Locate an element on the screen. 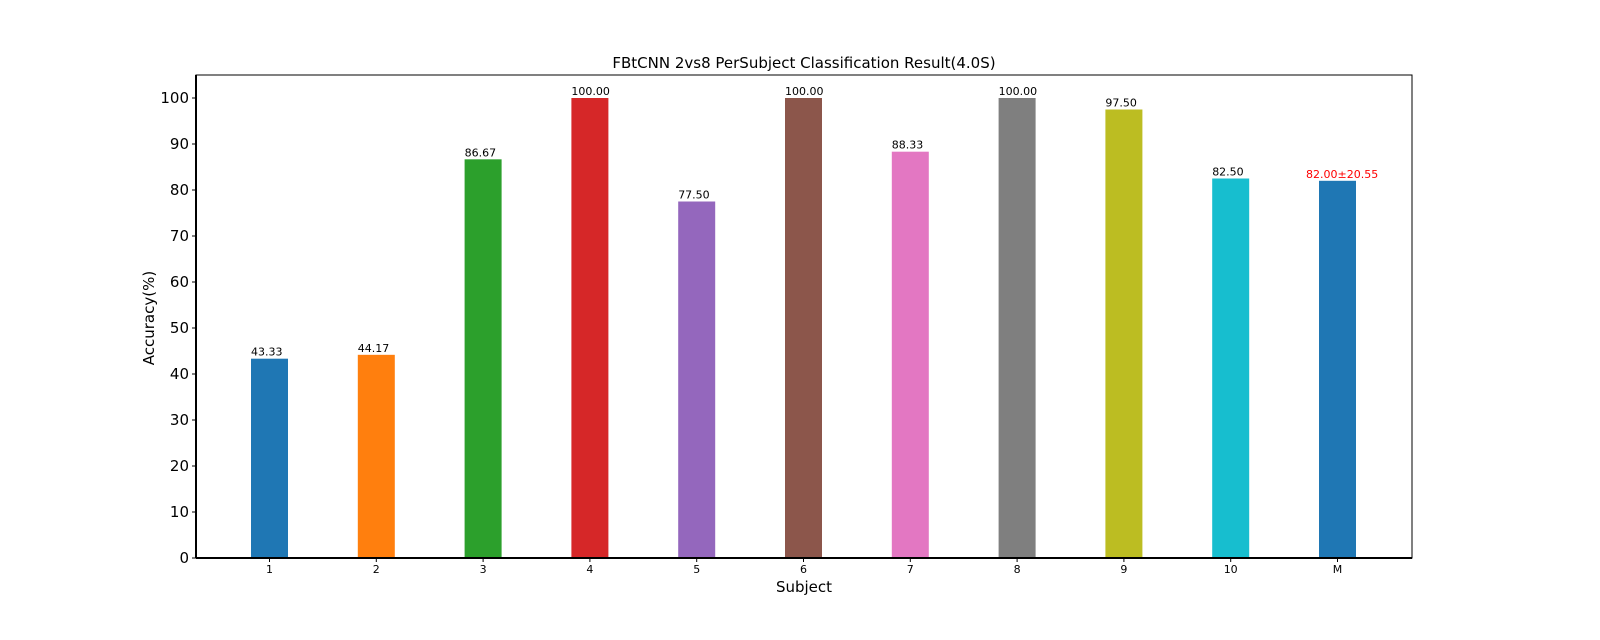  data-label-3: 86.67 is located at coordinates (481, 152).